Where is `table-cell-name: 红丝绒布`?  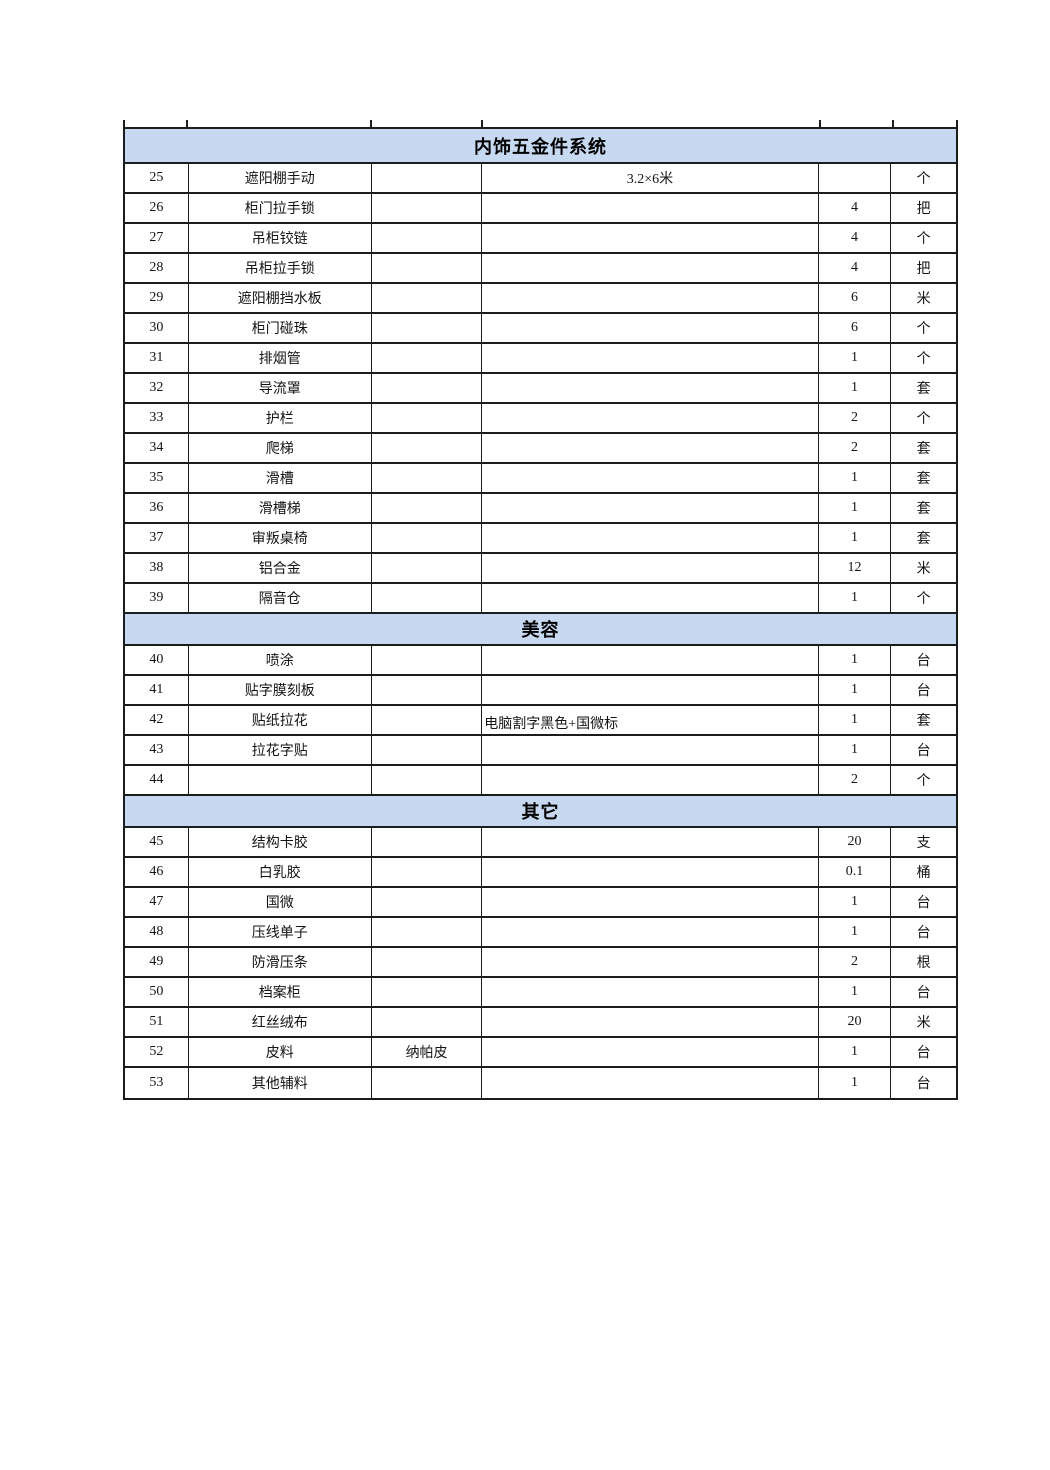
table-cell-name: 红丝绒布 is located at coordinates (280, 1023).